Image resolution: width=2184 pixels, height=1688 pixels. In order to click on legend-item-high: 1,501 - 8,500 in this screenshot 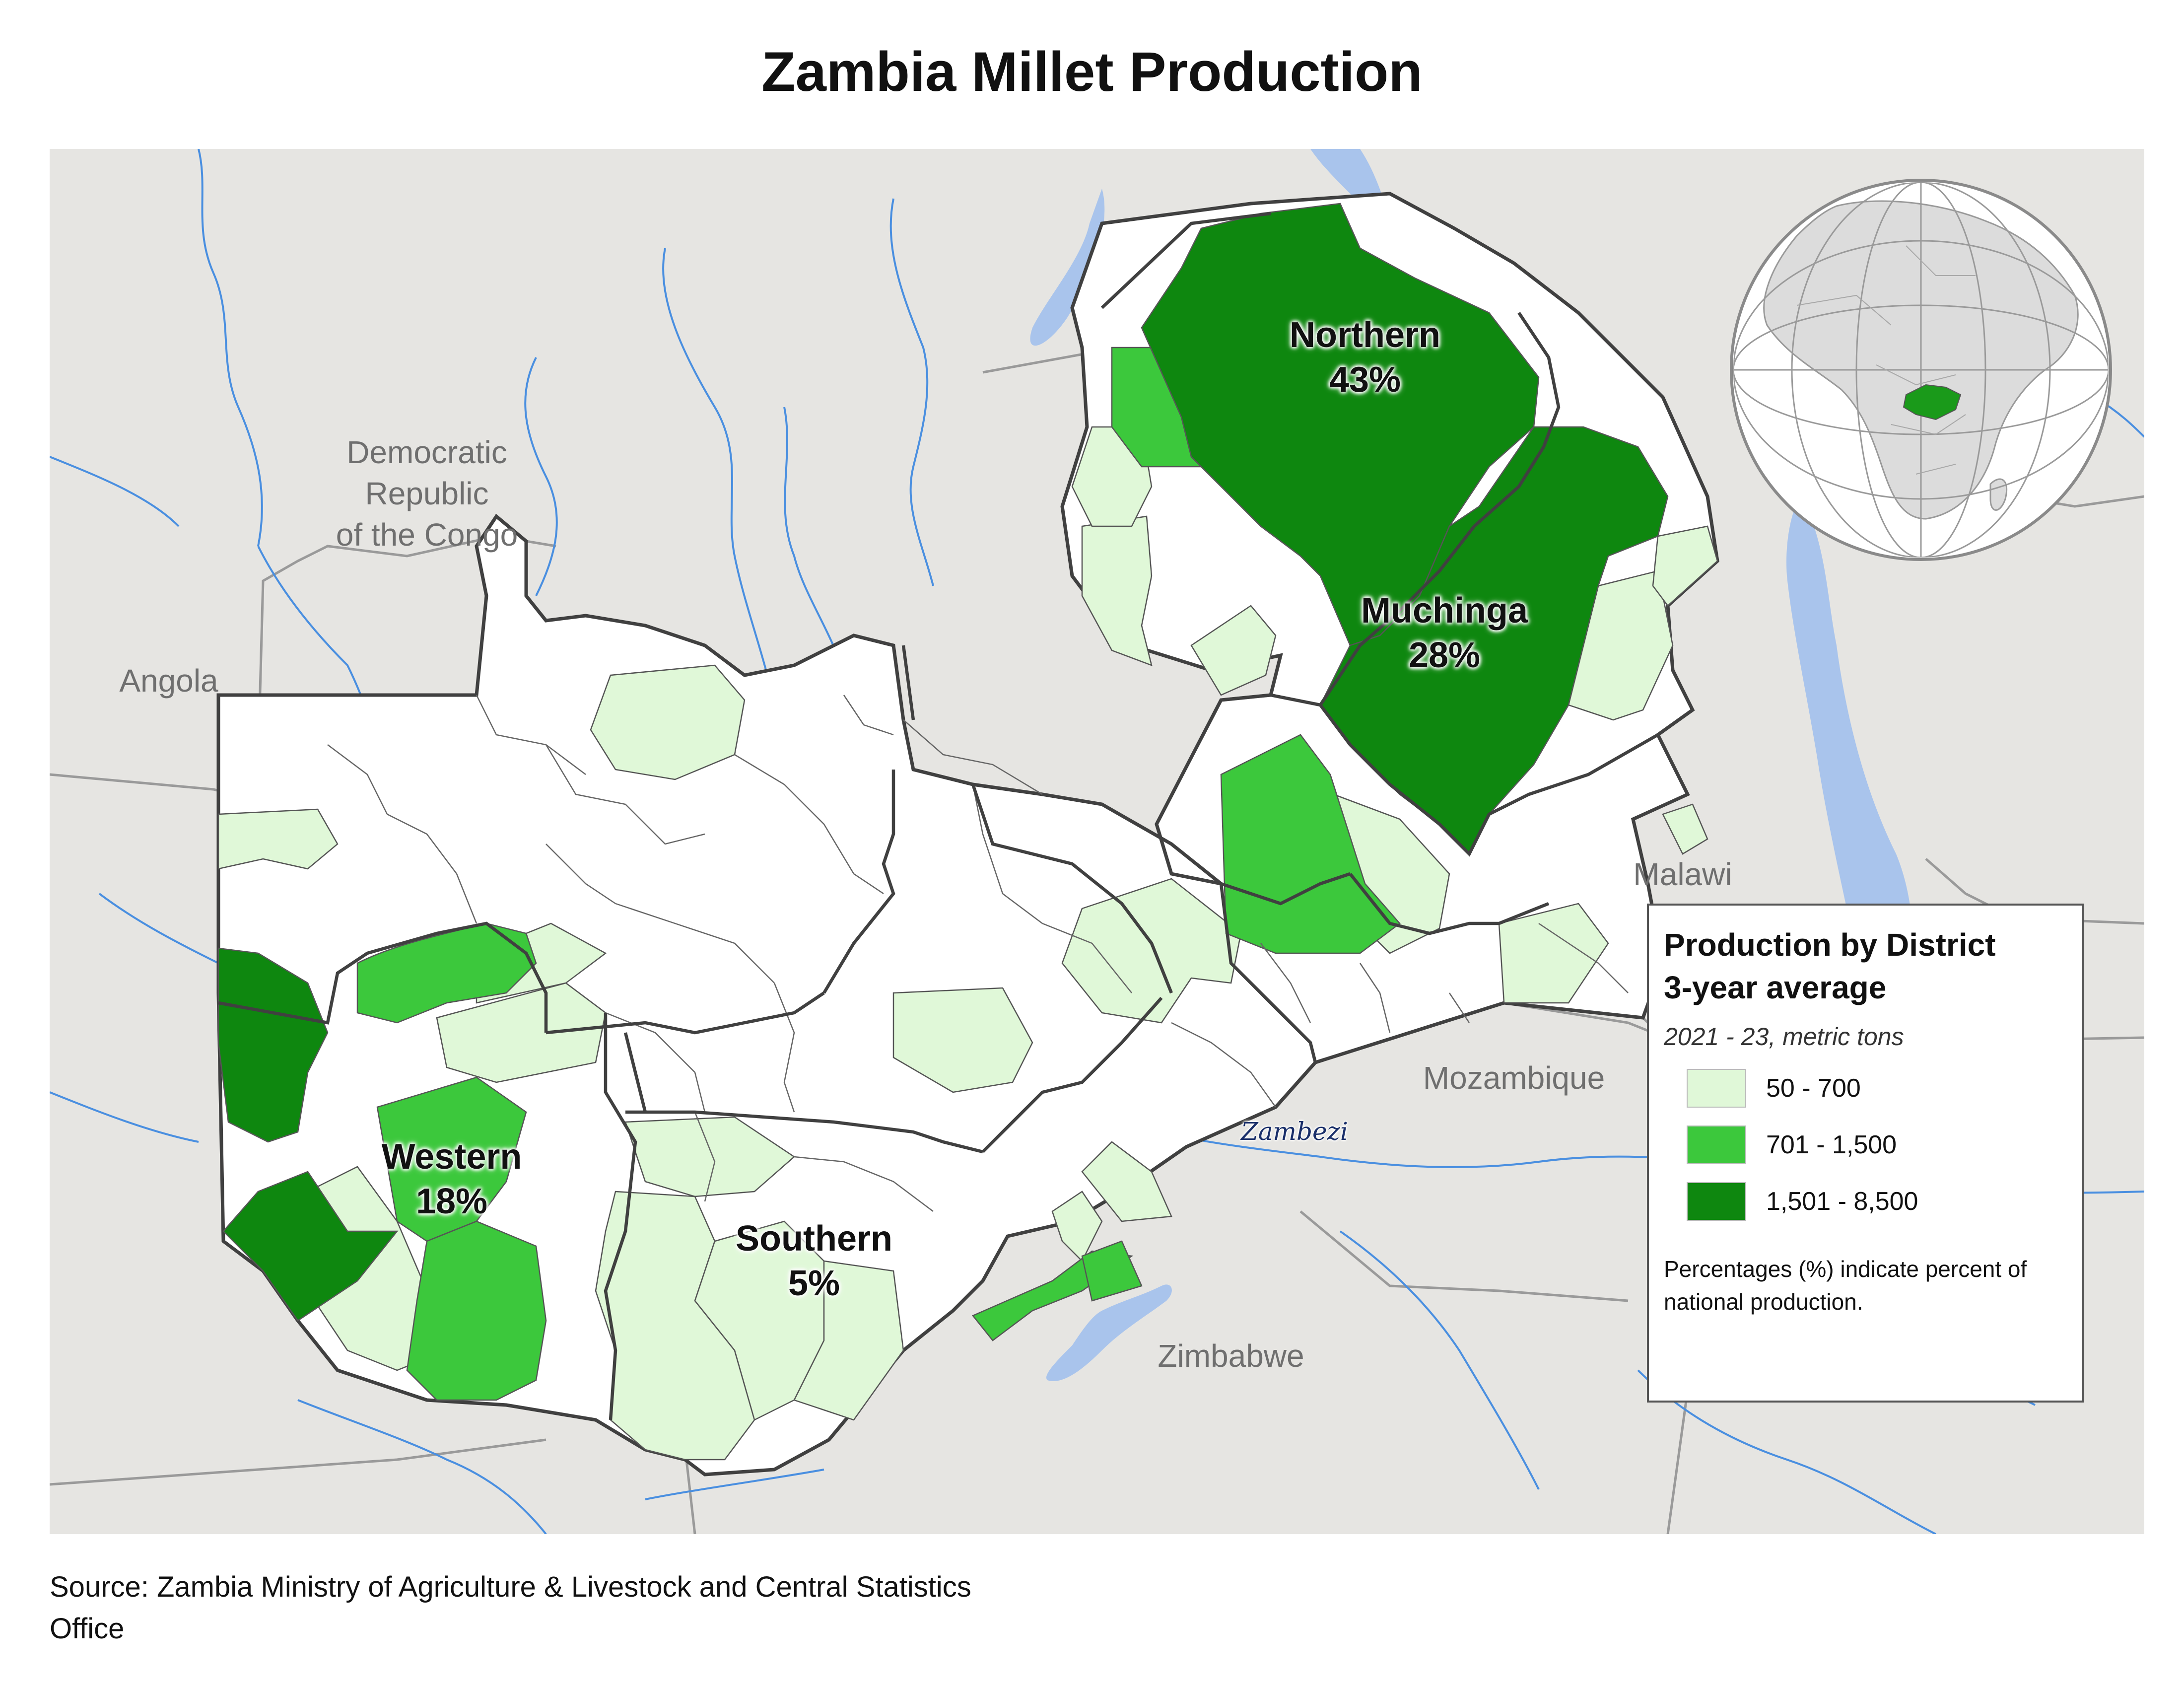, I will do `click(1865, 1201)`.